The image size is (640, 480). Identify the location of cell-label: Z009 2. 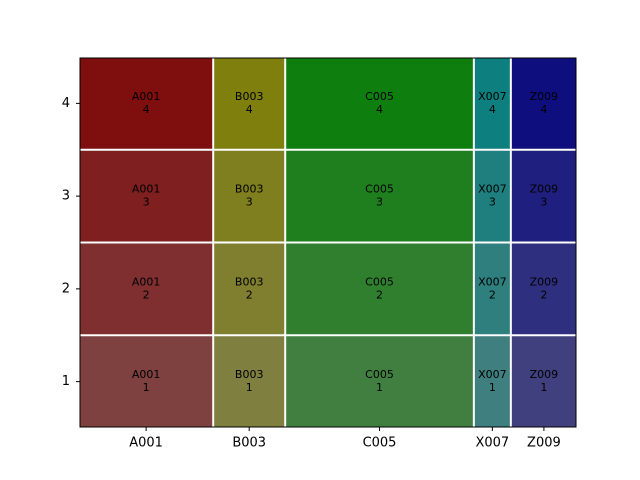
(544, 288).